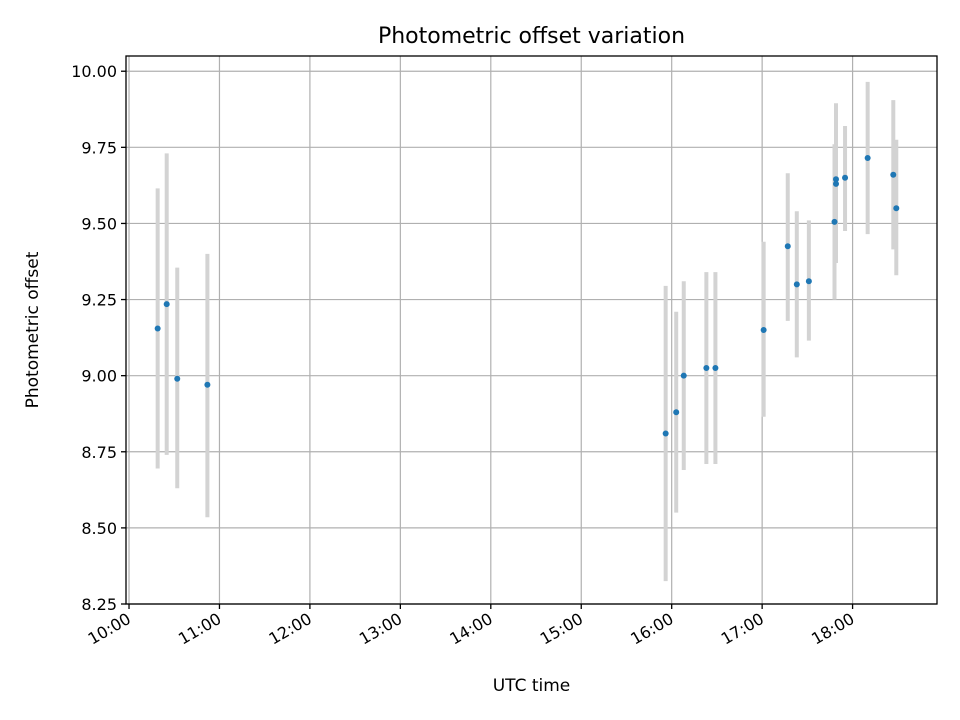  Describe the element at coordinates (109, 629) in the screenshot. I see `x-tick-label: 10:00` at that location.